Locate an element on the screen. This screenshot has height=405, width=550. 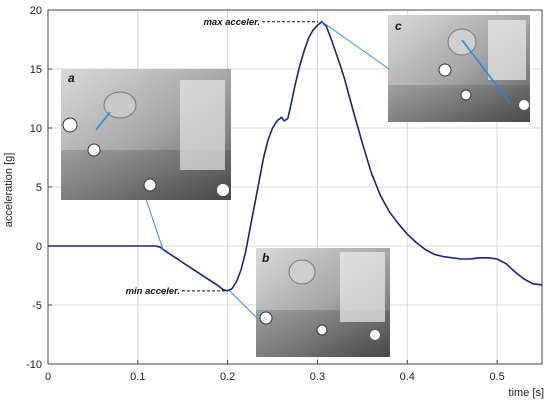
y-tick-label: 0 is located at coordinates (39, 247).